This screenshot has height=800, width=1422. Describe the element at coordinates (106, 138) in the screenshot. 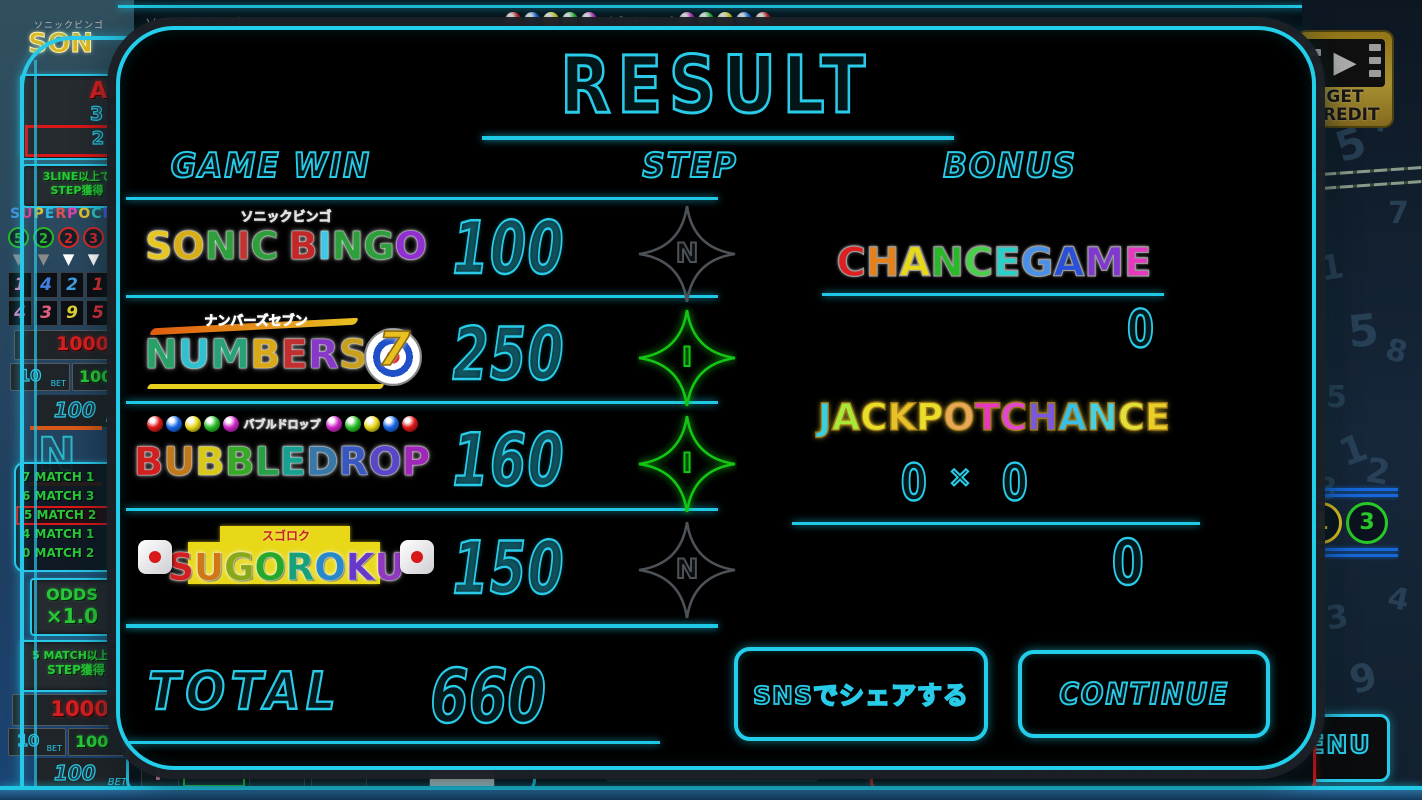

I see `line-2-label: 2 L` at that location.